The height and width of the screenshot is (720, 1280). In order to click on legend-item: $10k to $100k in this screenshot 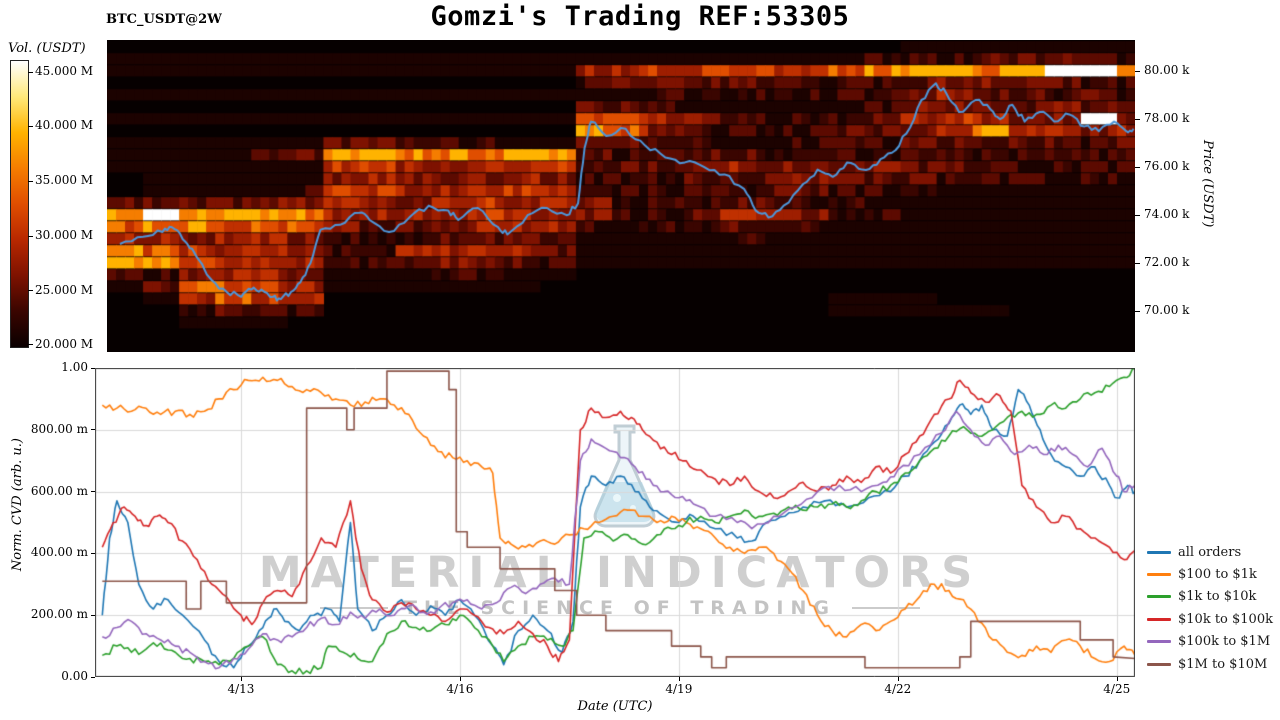, I will do `click(1210, 619)`.